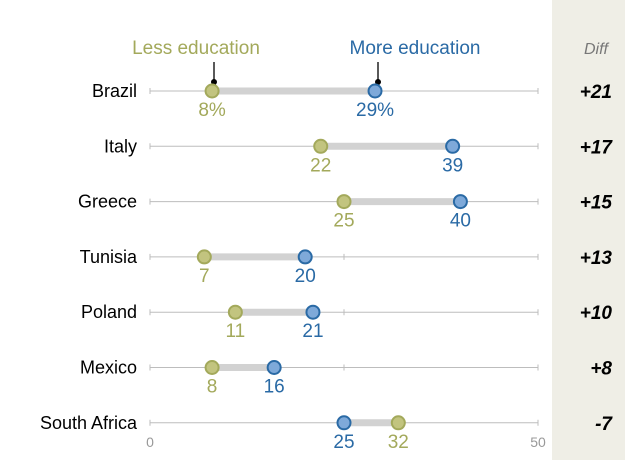 The width and height of the screenshot is (625, 460). What do you see at coordinates (601, 369) in the screenshot?
I see `diff-value-mexico: +8` at bounding box center [601, 369].